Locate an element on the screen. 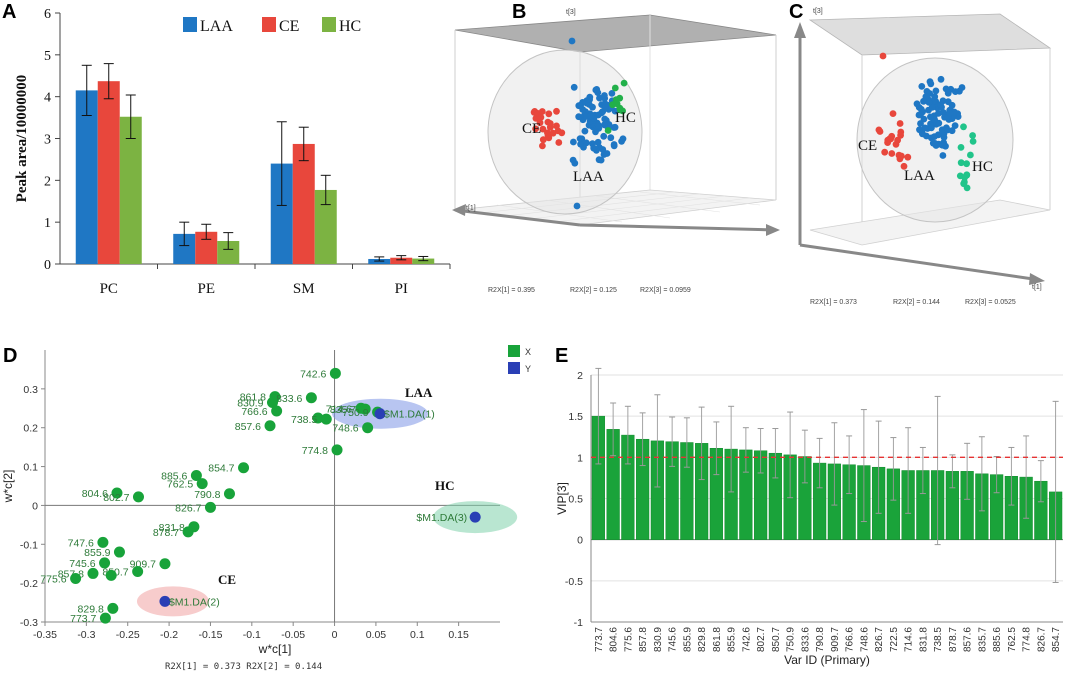 This screenshot has width=1065, height=675. panel-c-label-laa: LAA is located at coordinates (919, 176).